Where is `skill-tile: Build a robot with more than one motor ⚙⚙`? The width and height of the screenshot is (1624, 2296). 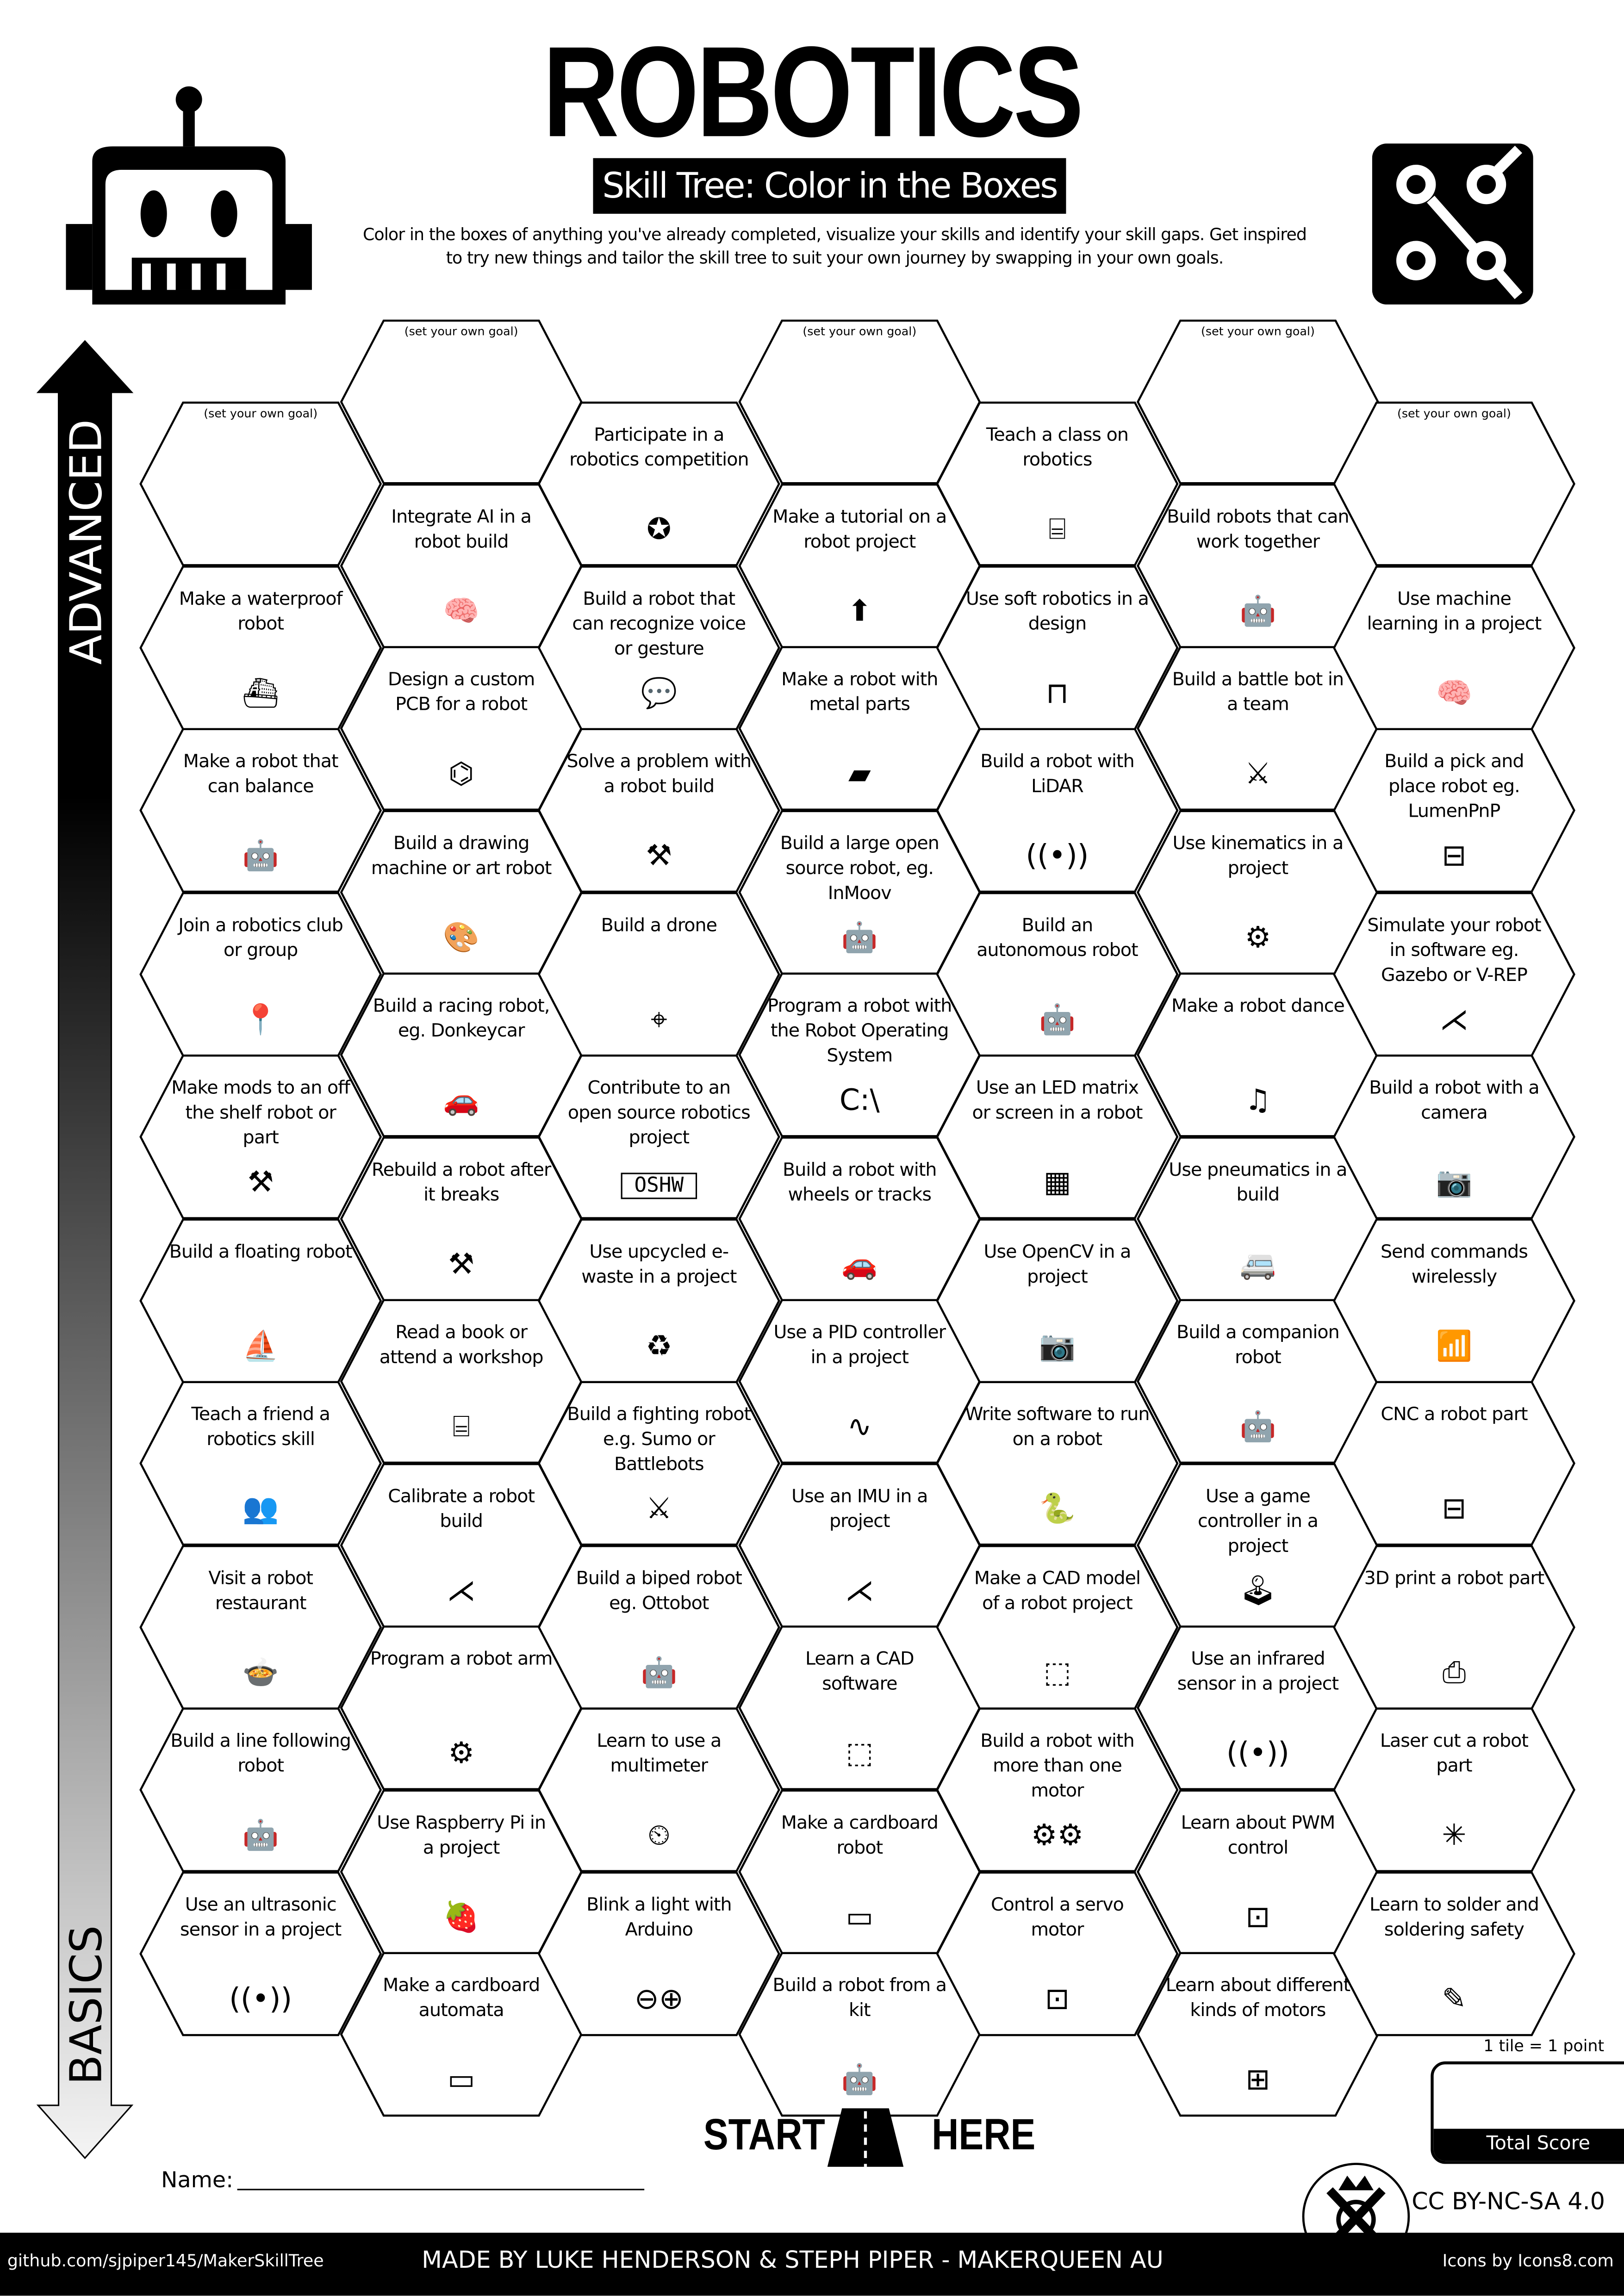 skill-tile: Build a robot with more than one motor ⚙⚙ is located at coordinates (1057, 1790).